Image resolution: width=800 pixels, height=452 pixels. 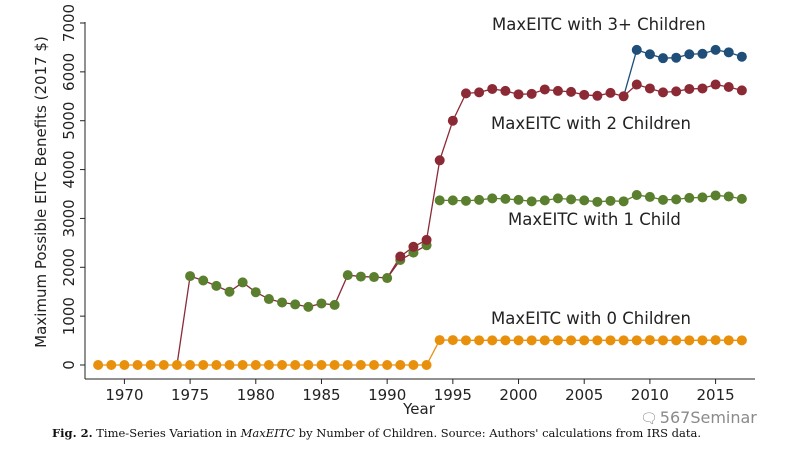 What do you see at coordinates (41, 192) in the screenshot?
I see `y-axis-title: Maximum Possible EITC Benefits (2017 $)` at bounding box center [41, 192].